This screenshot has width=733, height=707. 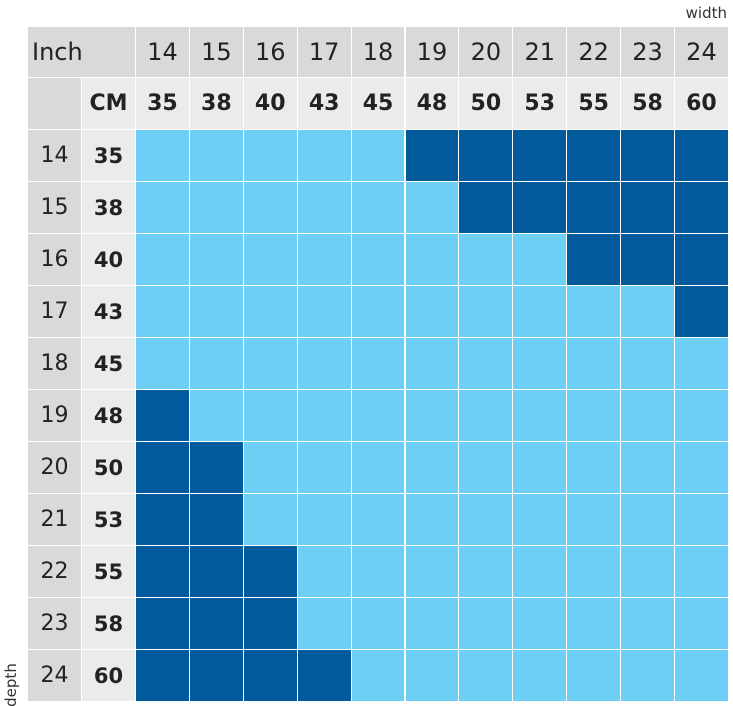 What do you see at coordinates (109, 624) in the screenshot?
I see `row-cm-header: 58` at bounding box center [109, 624].